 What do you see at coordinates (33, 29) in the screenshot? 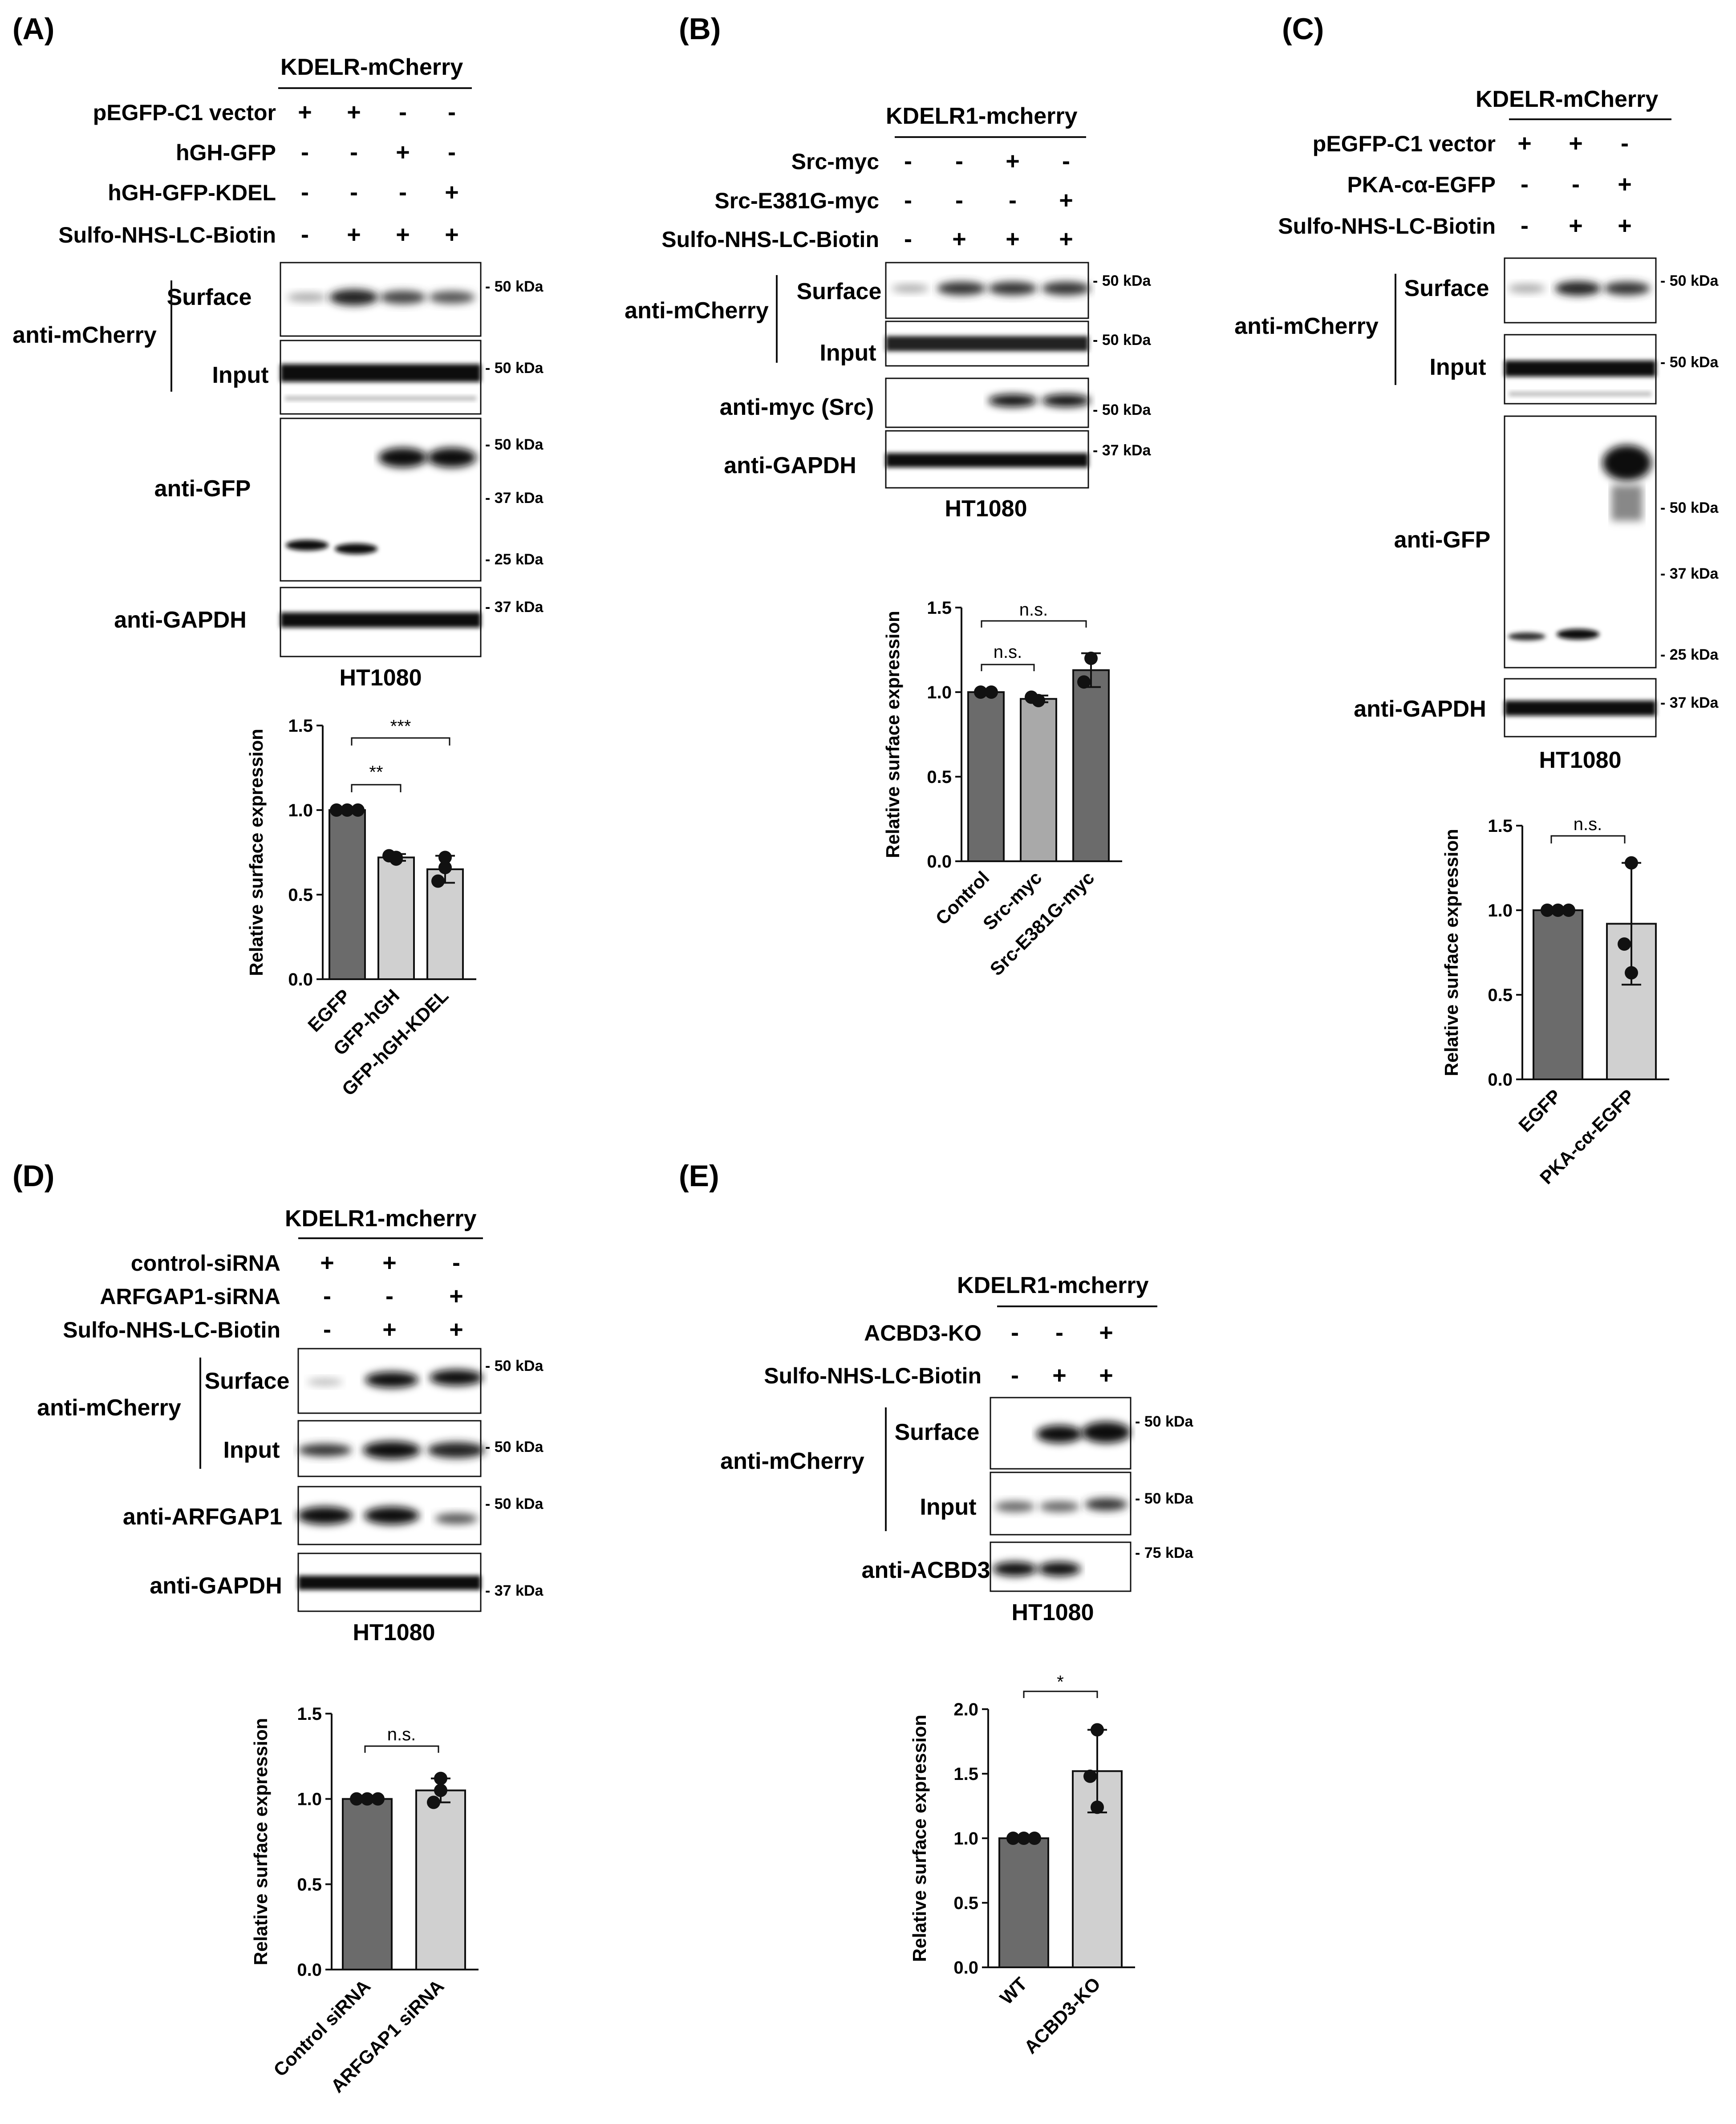
I see `panel-label-a: (A)` at bounding box center [33, 29].